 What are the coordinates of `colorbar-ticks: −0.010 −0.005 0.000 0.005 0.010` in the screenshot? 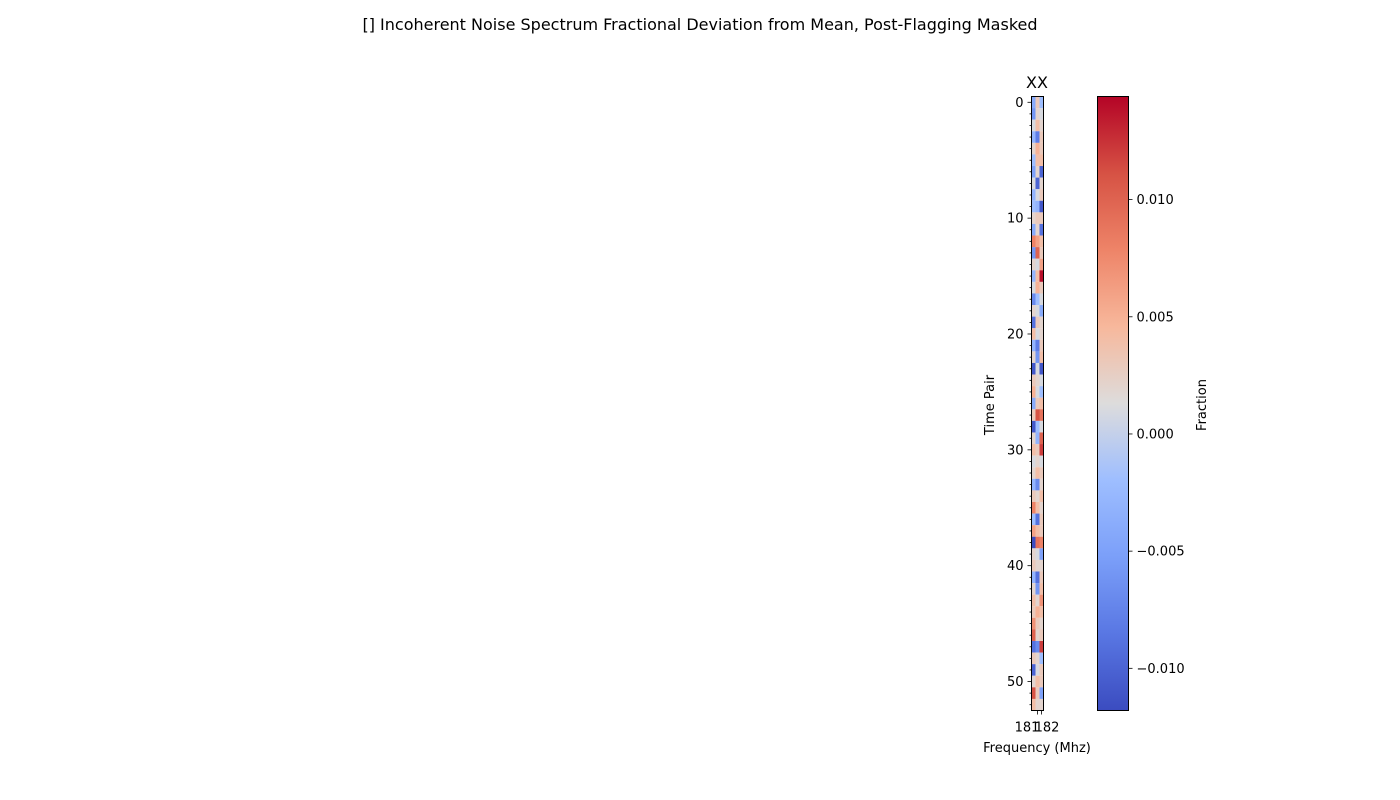 It's located at (1156, 435).